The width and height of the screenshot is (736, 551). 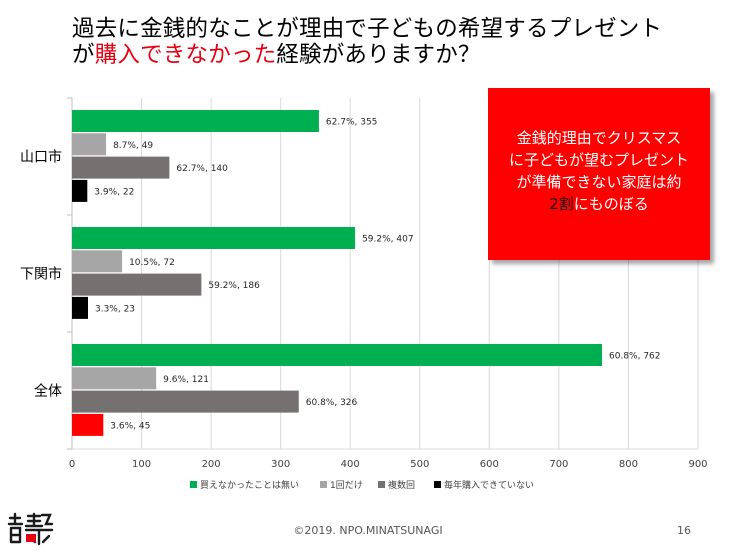 What do you see at coordinates (202, 169) in the screenshot?
I see `bar-data-label: 62.7%, 140` at bounding box center [202, 169].